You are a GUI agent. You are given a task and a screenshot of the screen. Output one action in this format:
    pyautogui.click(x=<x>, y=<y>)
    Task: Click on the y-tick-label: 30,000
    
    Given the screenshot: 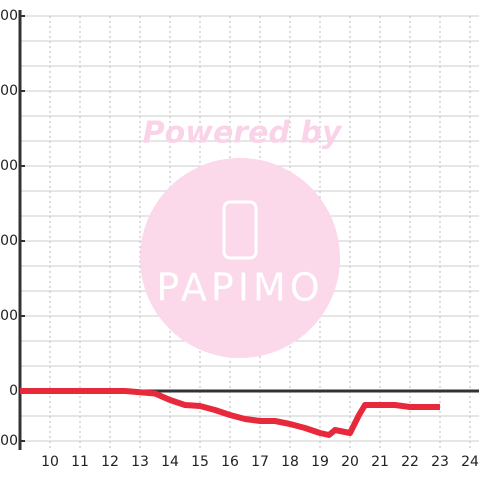 What is the action you would take?
    pyautogui.click(x=9, y=316)
    